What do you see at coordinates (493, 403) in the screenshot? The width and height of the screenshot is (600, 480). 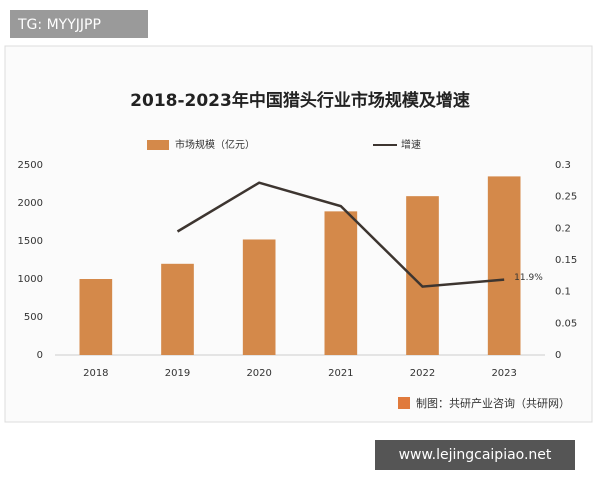 I see `source-note: 制图：共研产业咨询（共研网）` at bounding box center [493, 403].